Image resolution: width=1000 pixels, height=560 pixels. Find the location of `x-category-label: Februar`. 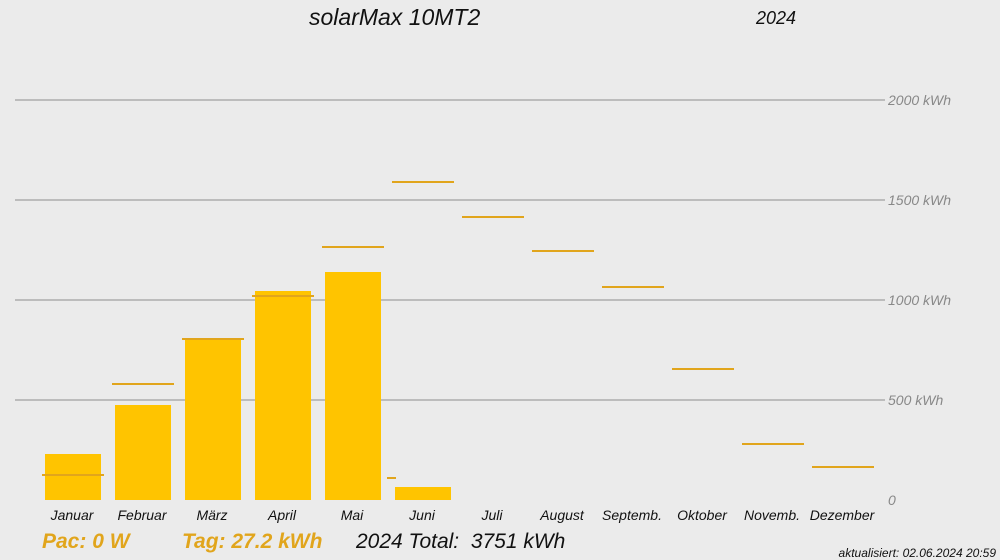

x-category-label: Februar is located at coordinates (142, 515).